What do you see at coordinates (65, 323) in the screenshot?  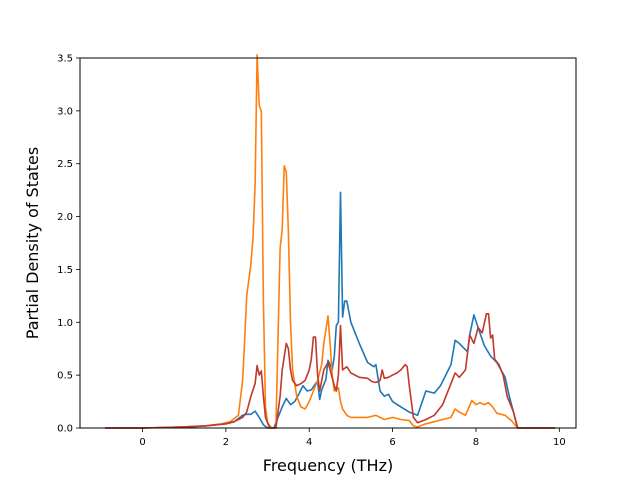 I see `y-tick-label: 1.0` at bounding box center [65, 323].